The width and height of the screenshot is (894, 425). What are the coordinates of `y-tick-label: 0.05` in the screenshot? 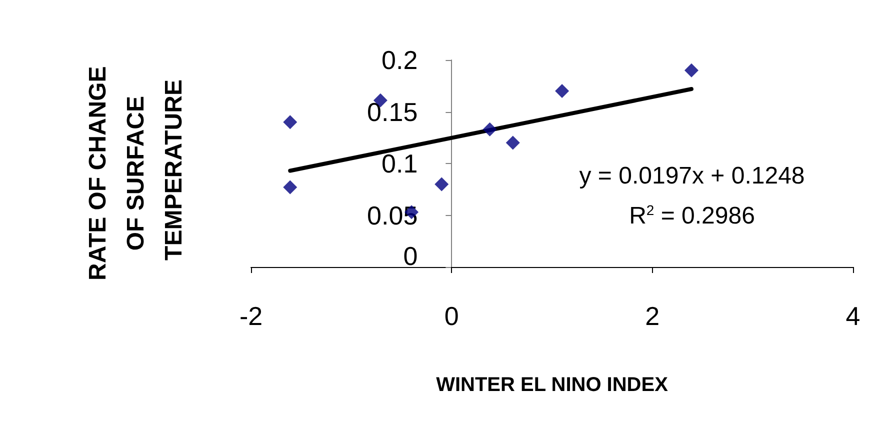 It's located at (392, 215).